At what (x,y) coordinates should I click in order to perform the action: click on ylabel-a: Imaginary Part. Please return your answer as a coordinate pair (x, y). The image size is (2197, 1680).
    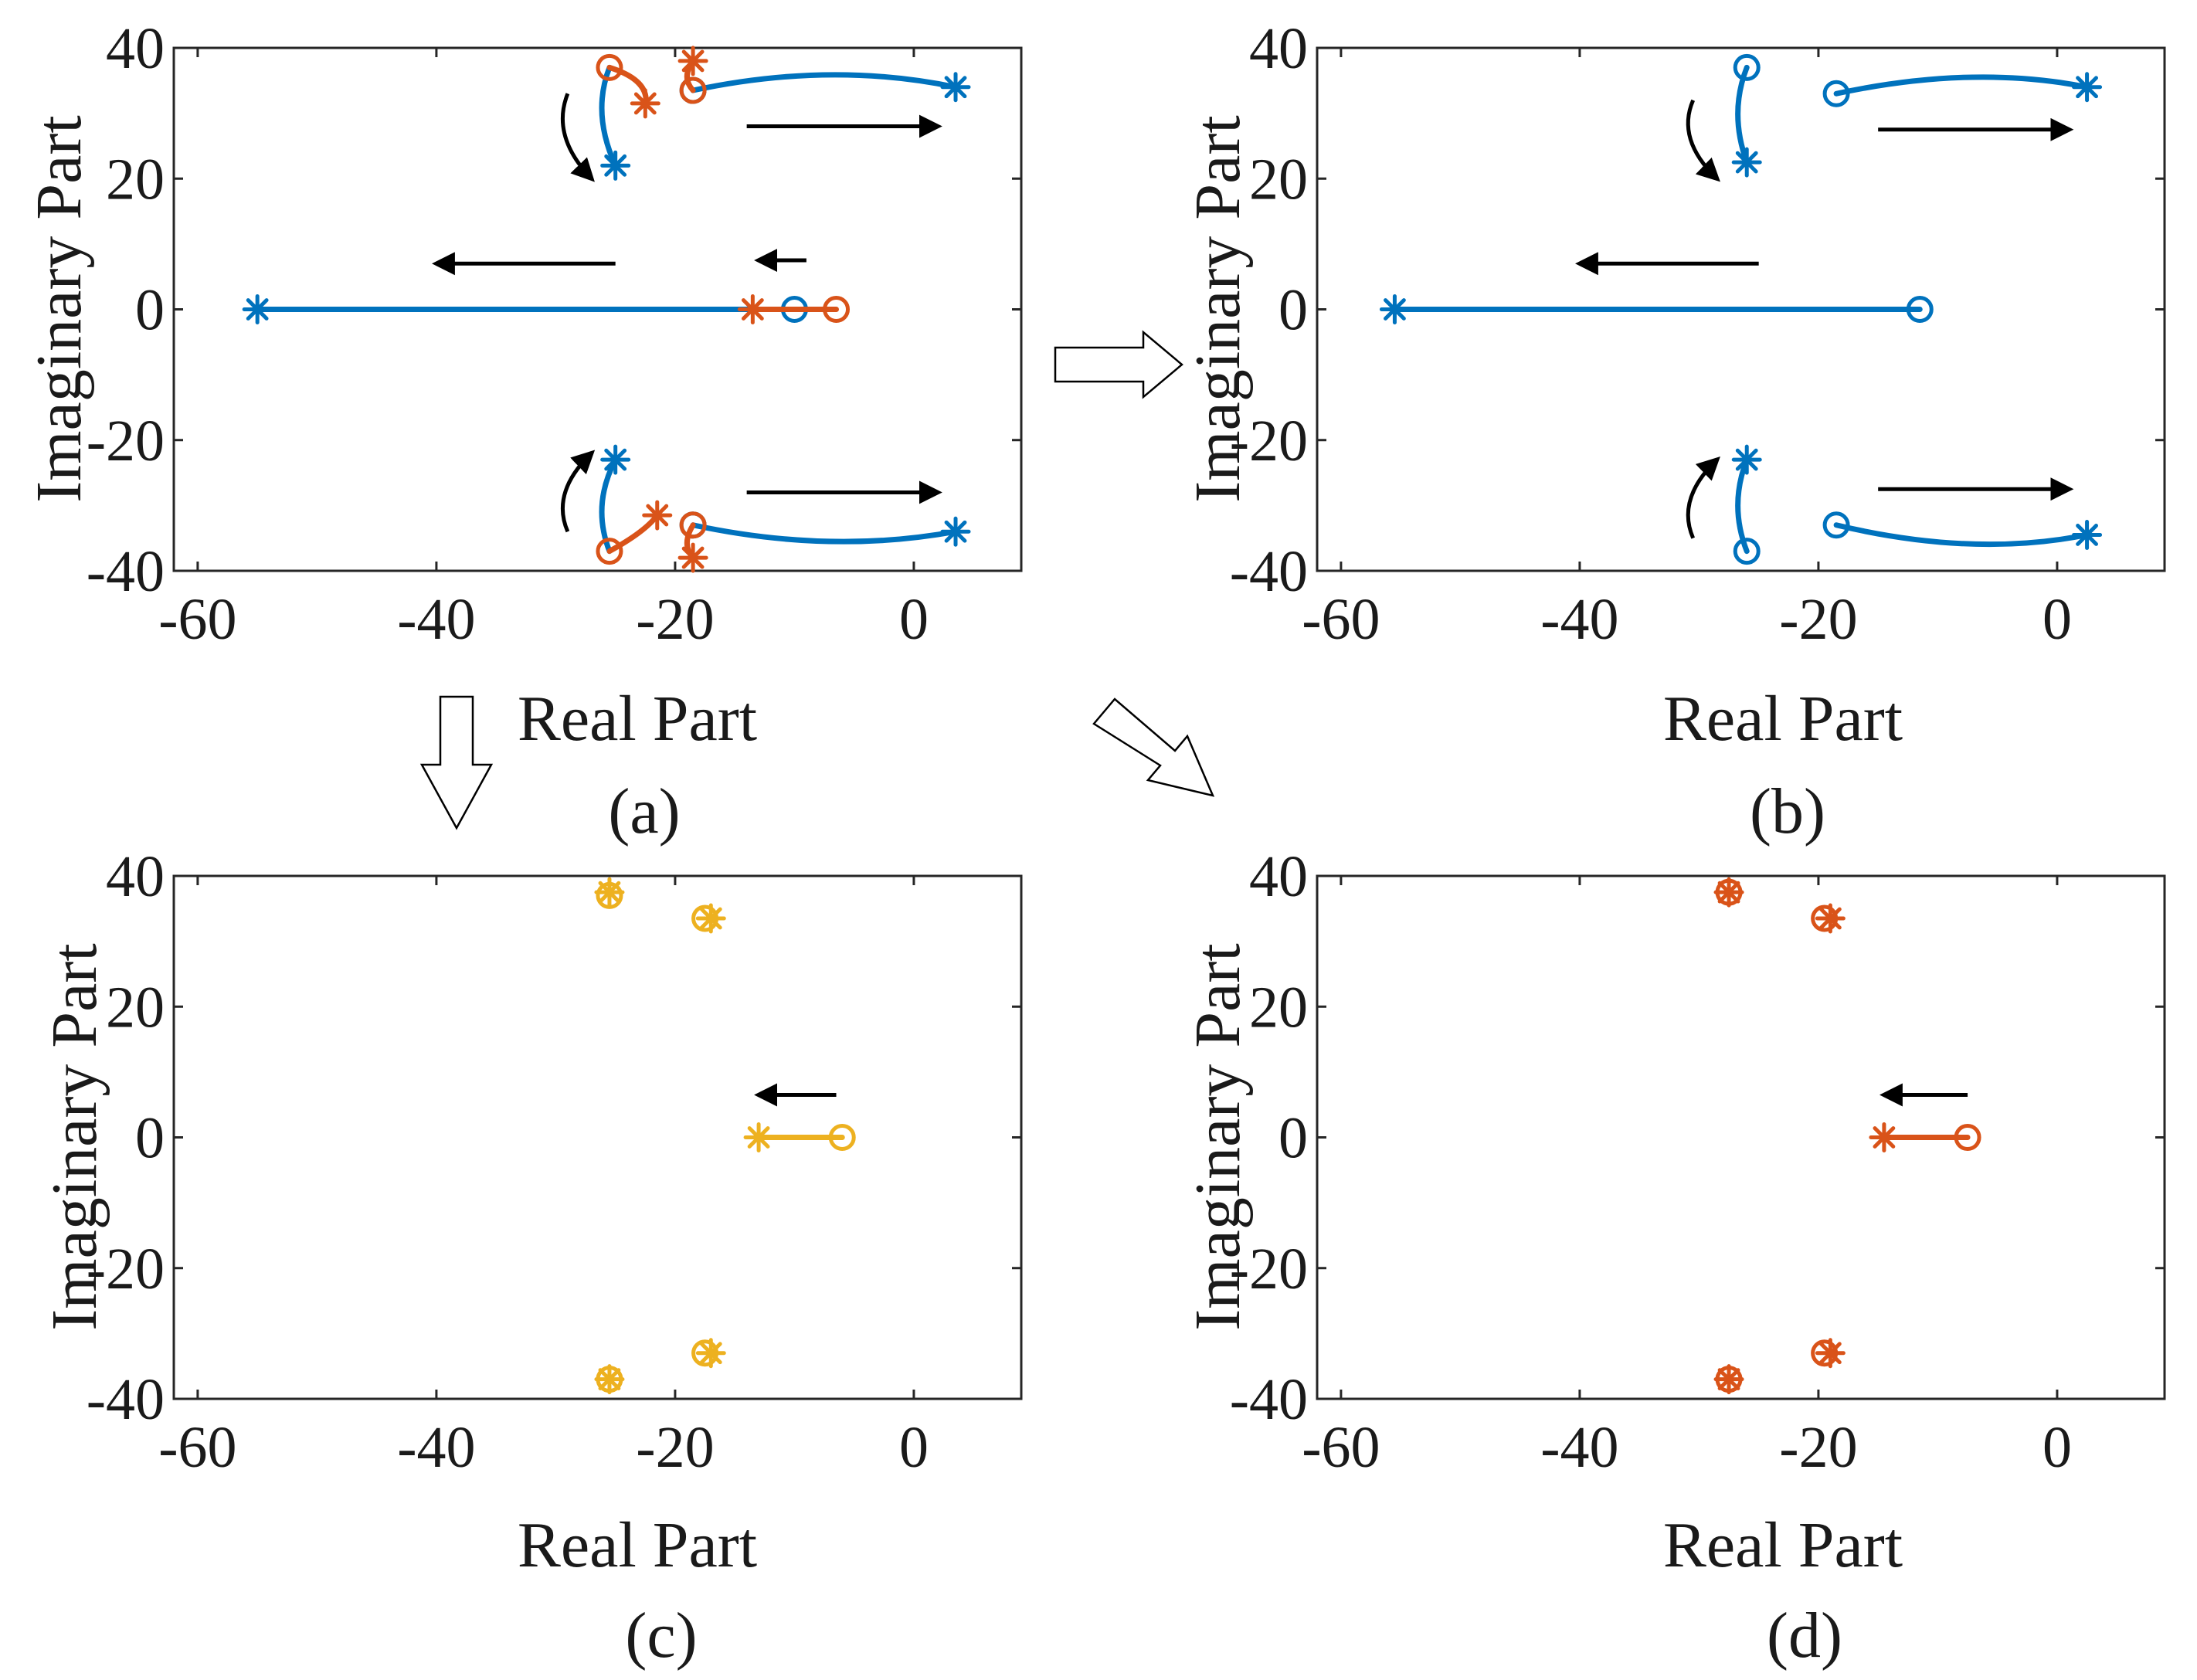
    Looking at the image, I should click on (59, 309).